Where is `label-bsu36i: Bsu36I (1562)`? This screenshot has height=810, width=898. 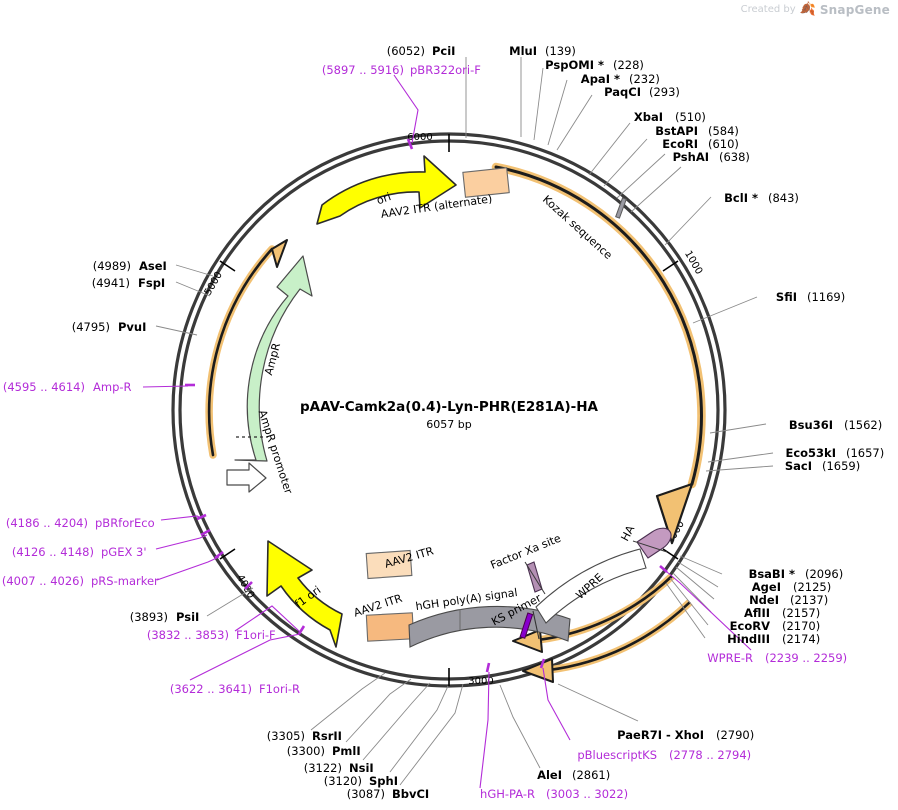
label-bsu36i: Bsu36I (1562) is located at coordinates (835, 425).